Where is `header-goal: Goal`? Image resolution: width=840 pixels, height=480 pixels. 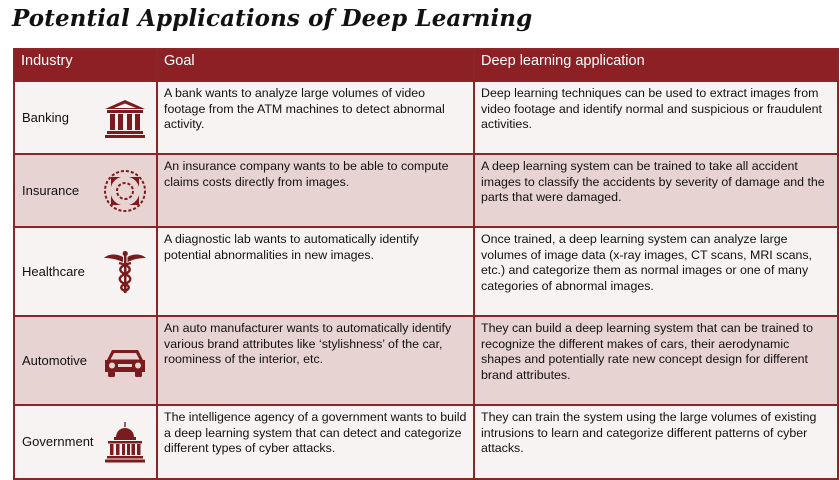 header-goal: Goal is located at coordinates (315, 65).